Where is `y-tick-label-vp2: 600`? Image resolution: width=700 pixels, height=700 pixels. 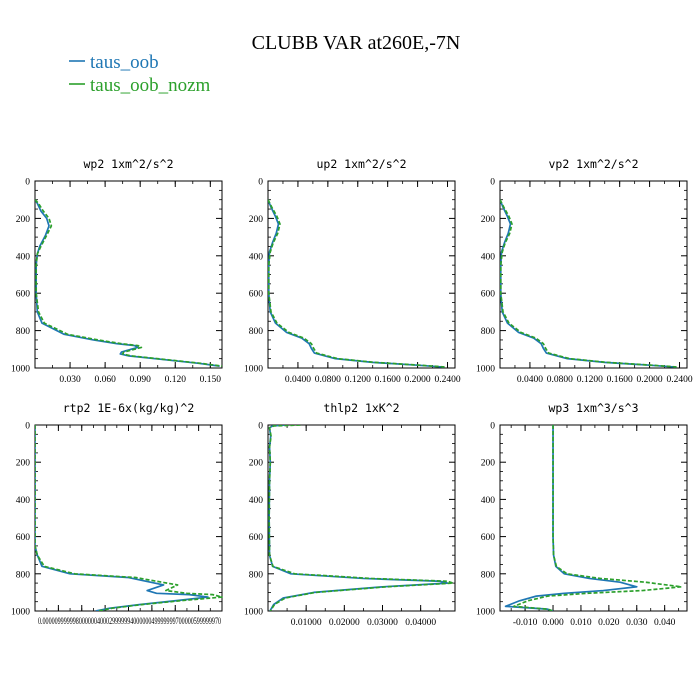
y-tick-label-vp2: 600 is located at coordinates (488, 295).